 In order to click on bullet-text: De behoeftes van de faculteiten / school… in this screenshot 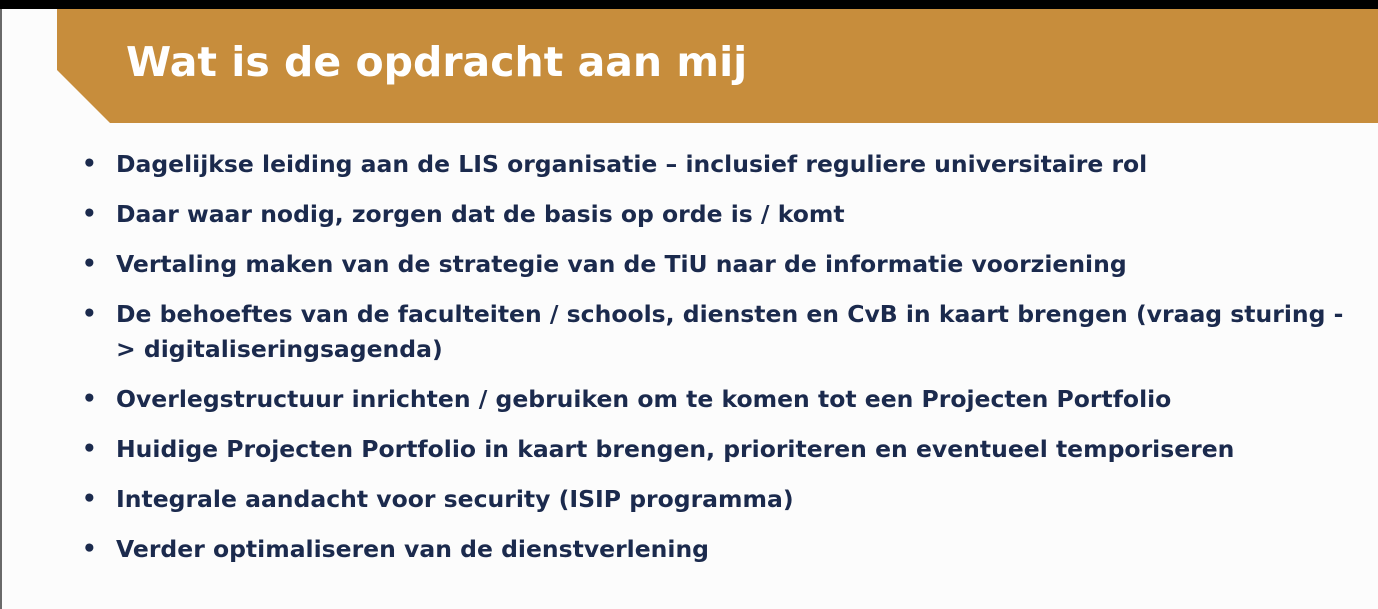, I will do `click(730, 331)`.